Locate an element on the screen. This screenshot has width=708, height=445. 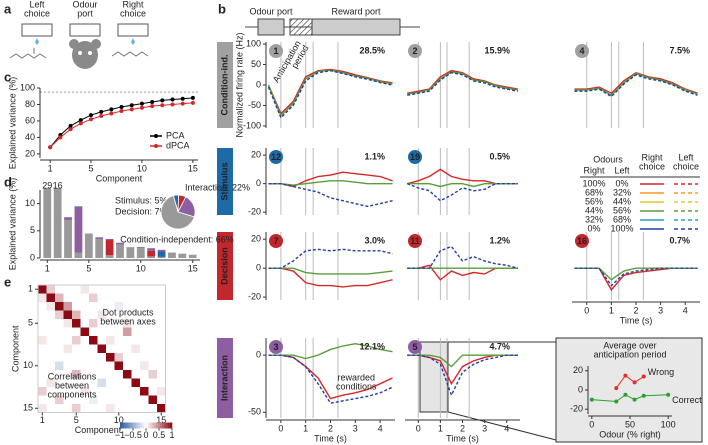
x-tick-label: 4 is located at coordinates (506, 428).